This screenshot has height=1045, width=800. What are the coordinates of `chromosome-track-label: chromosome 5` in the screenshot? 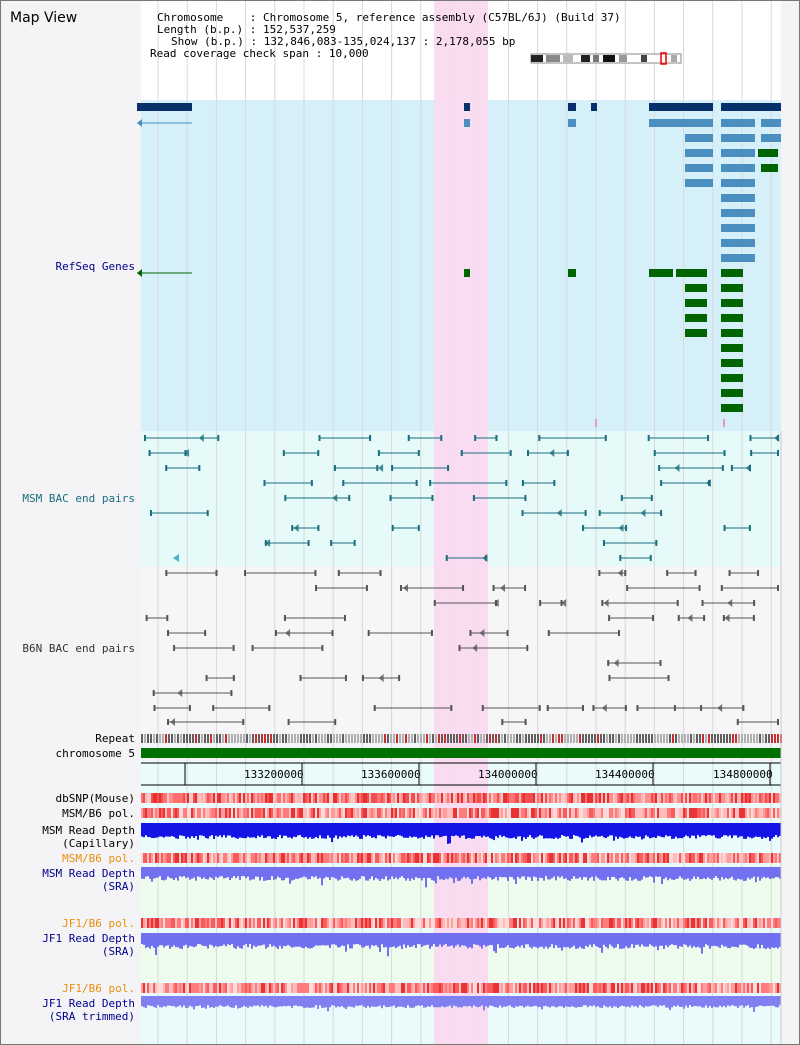 It's located at (95, 753).